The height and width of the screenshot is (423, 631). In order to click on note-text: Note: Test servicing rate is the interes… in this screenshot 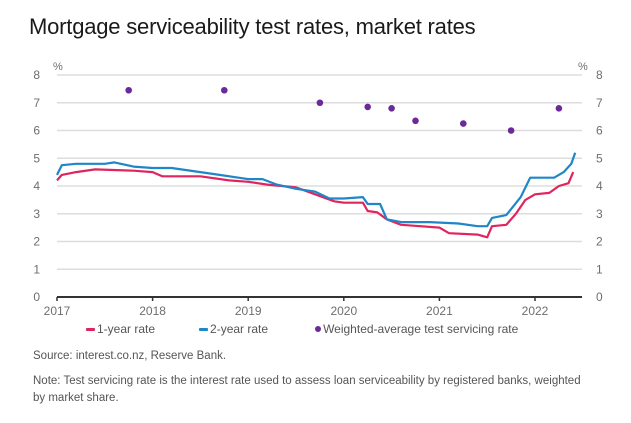, I will do `click(307, 389)`.